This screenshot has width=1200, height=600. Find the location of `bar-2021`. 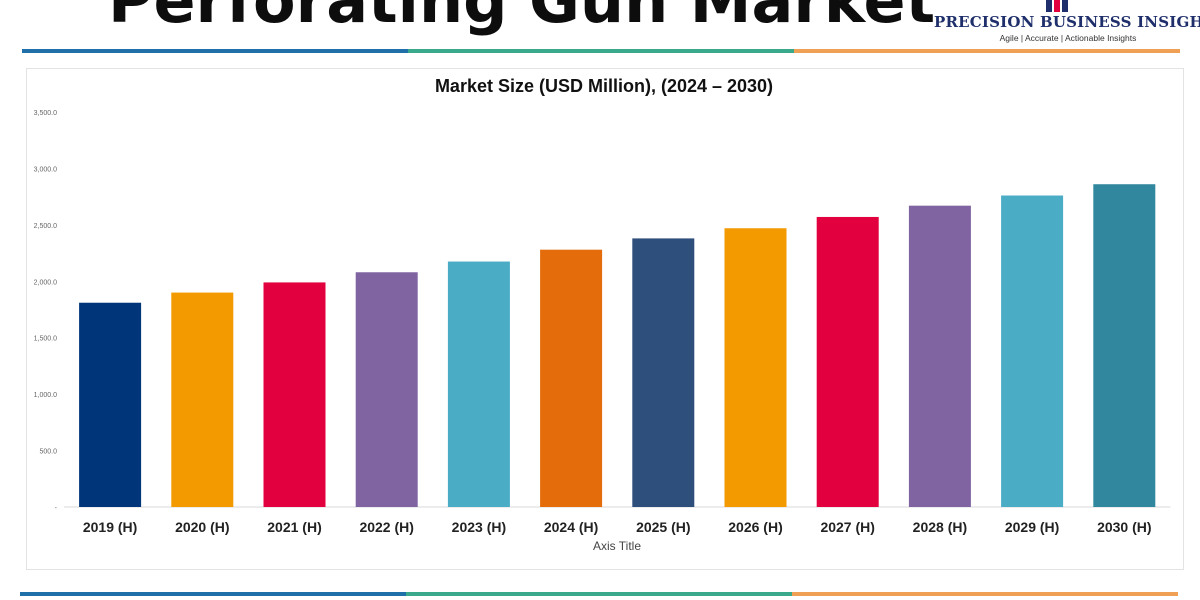

bar-2021 is located at coordinates (294, 394).